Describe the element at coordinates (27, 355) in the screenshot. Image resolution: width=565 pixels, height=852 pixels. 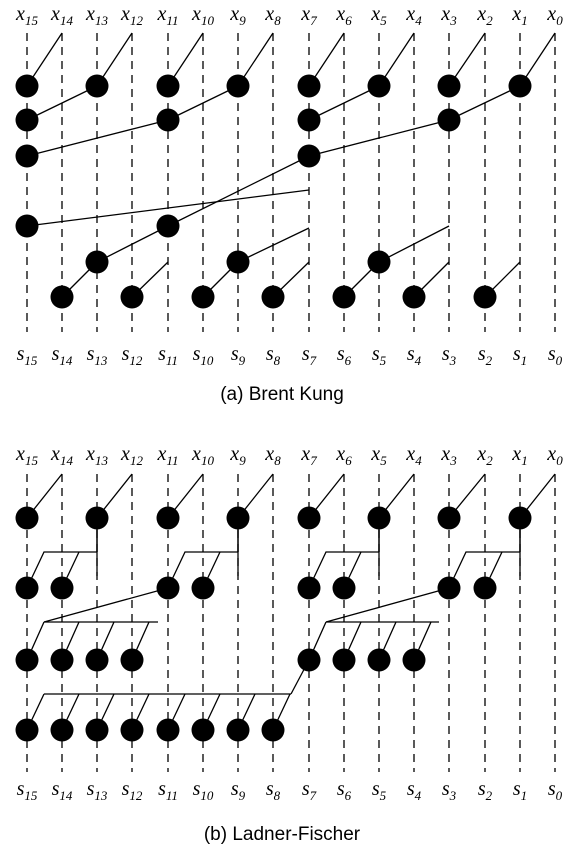
I see `output-label-s15: s15` at that location.